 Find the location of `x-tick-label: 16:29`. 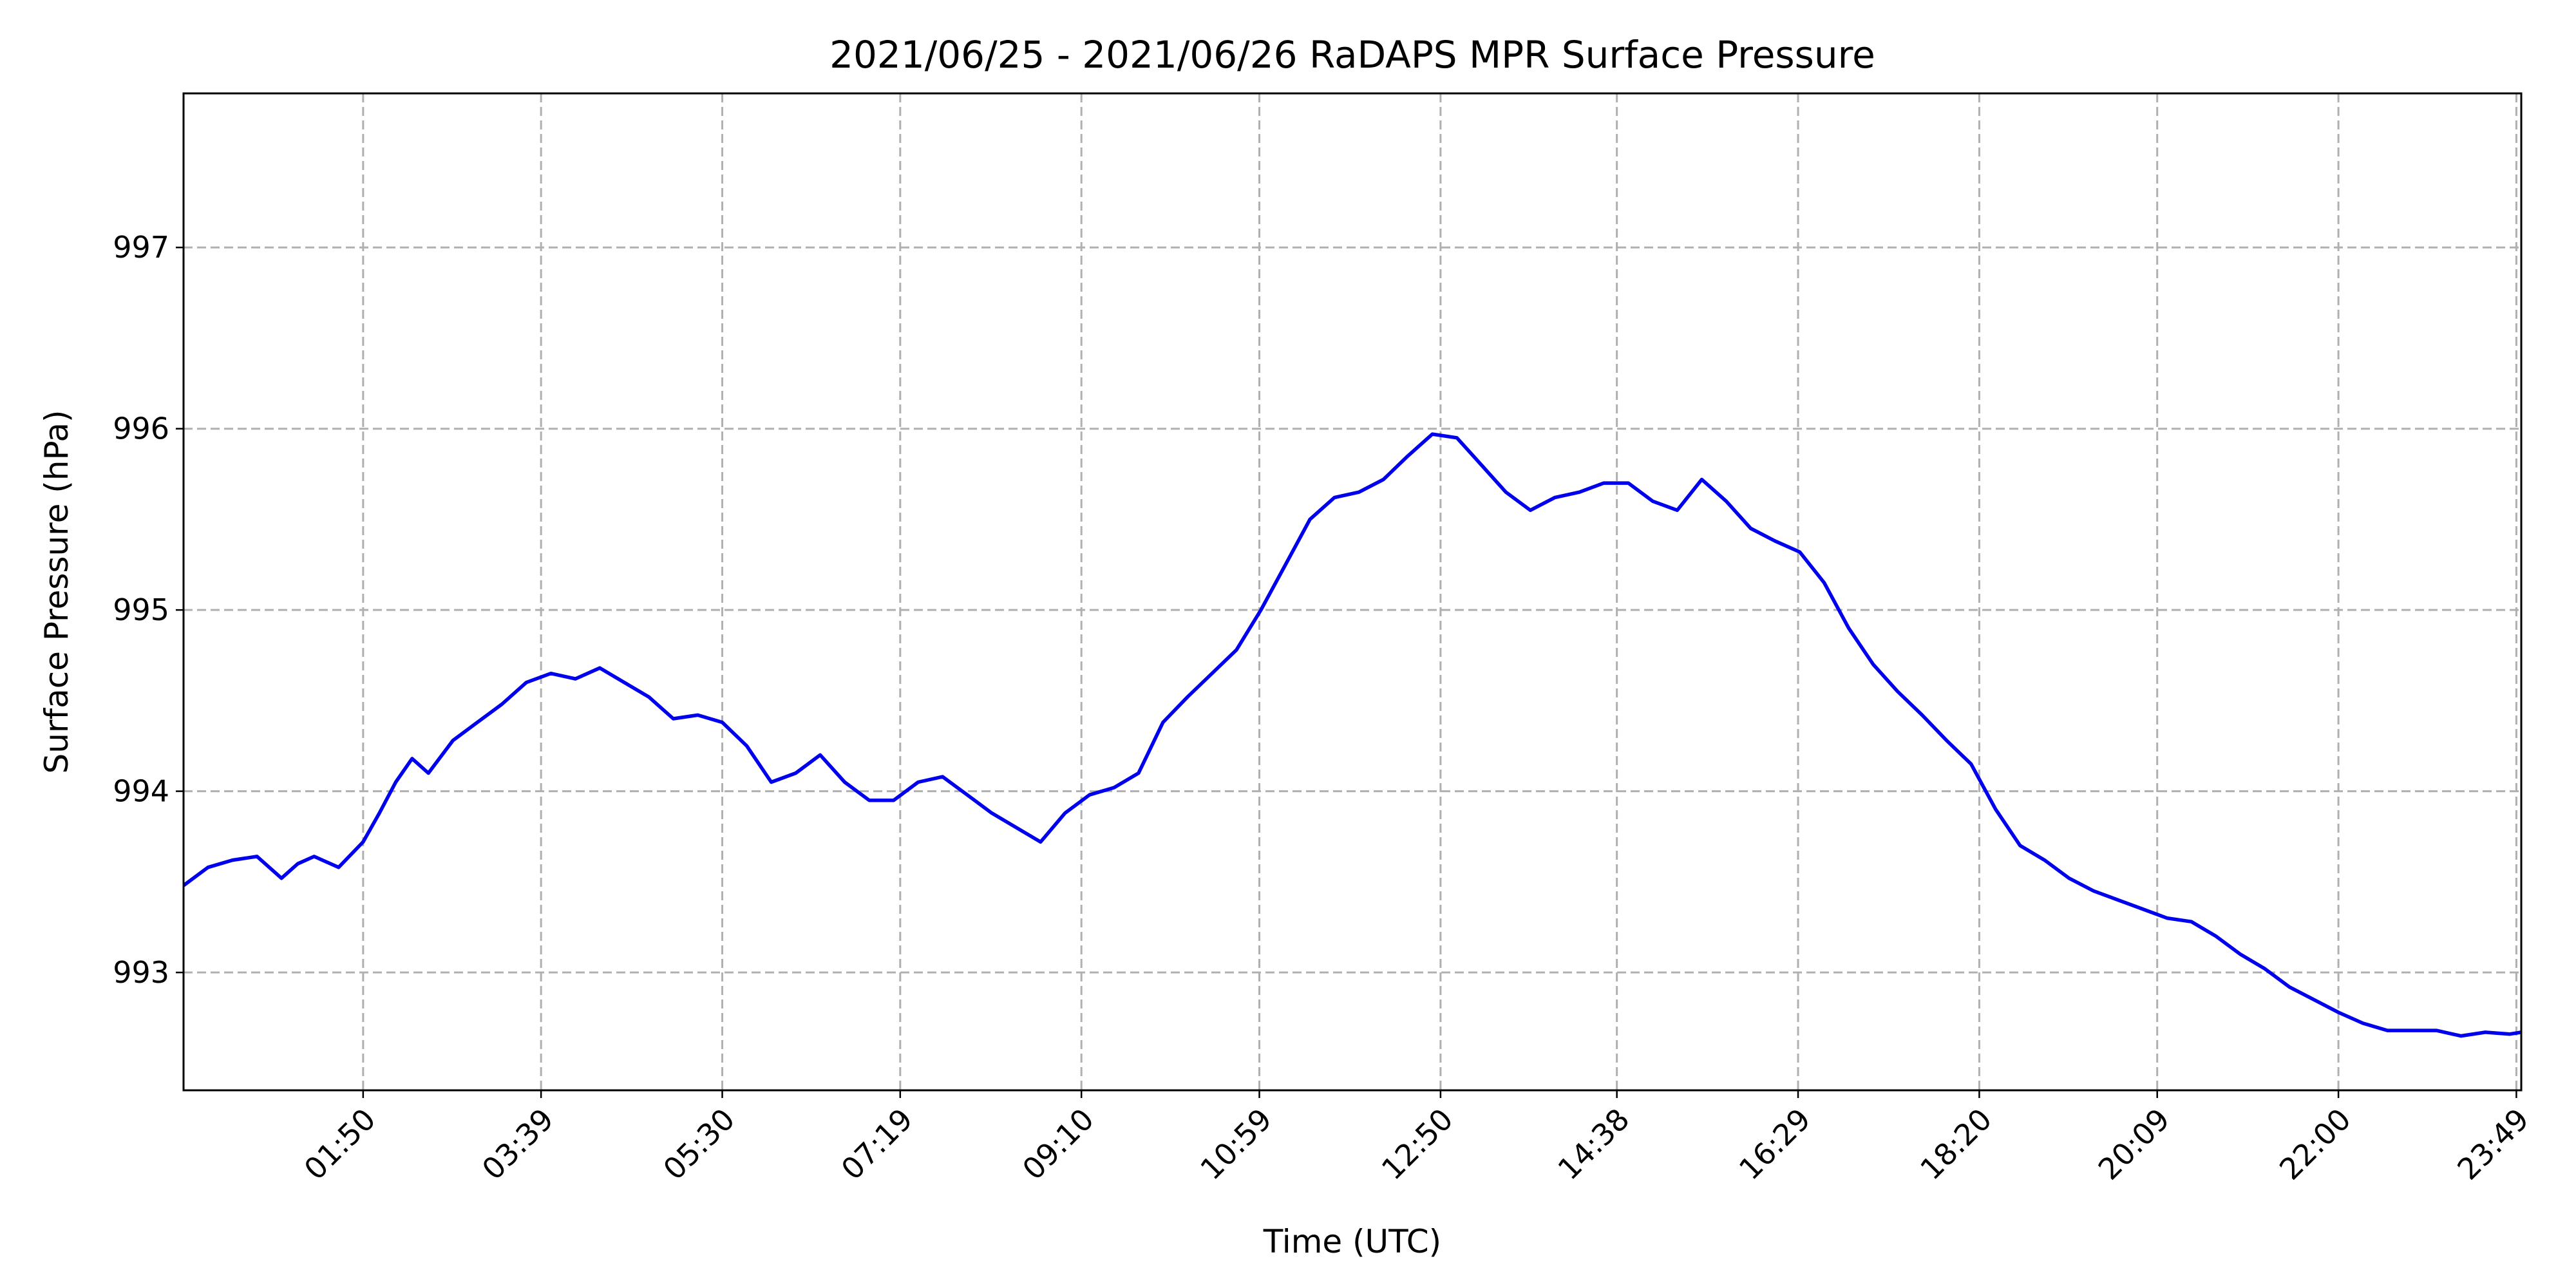

x-tick-label: 16:29 is located at coordinates (1774, 1144).